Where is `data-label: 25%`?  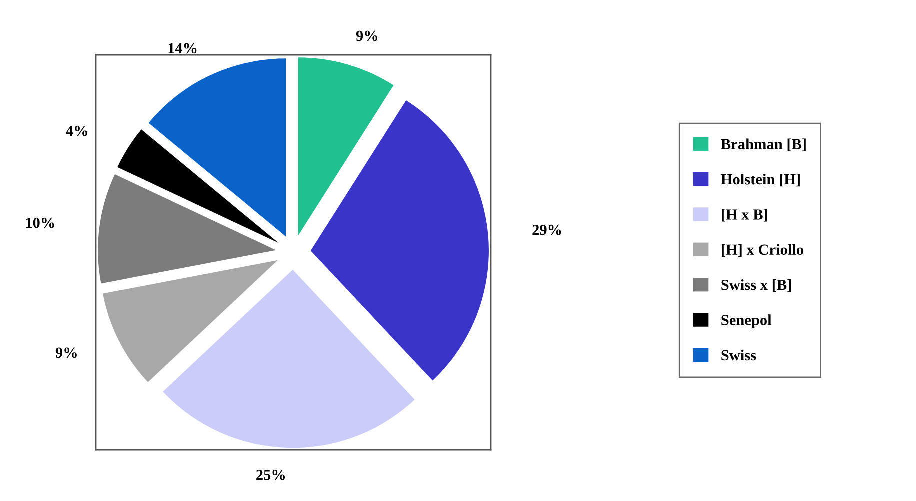
data-label: 25% is located at coordinates (271, 475).